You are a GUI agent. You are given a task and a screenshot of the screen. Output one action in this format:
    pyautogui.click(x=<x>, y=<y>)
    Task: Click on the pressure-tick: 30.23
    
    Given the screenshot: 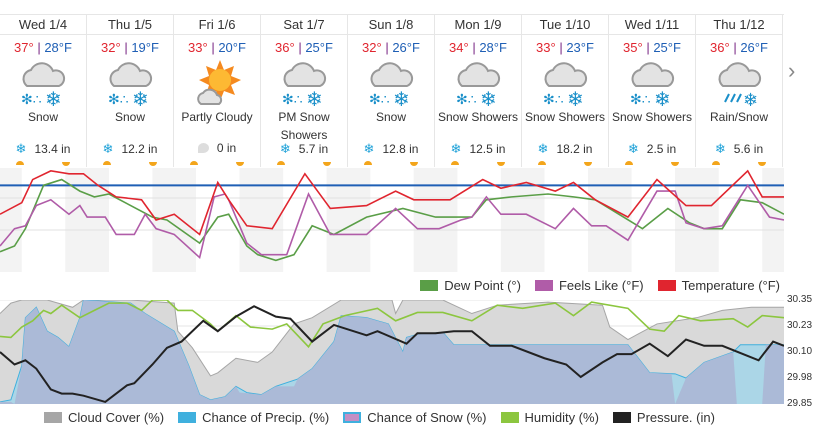 What is the action you would take?
    pyautogui.click(x=800, y=325)
    